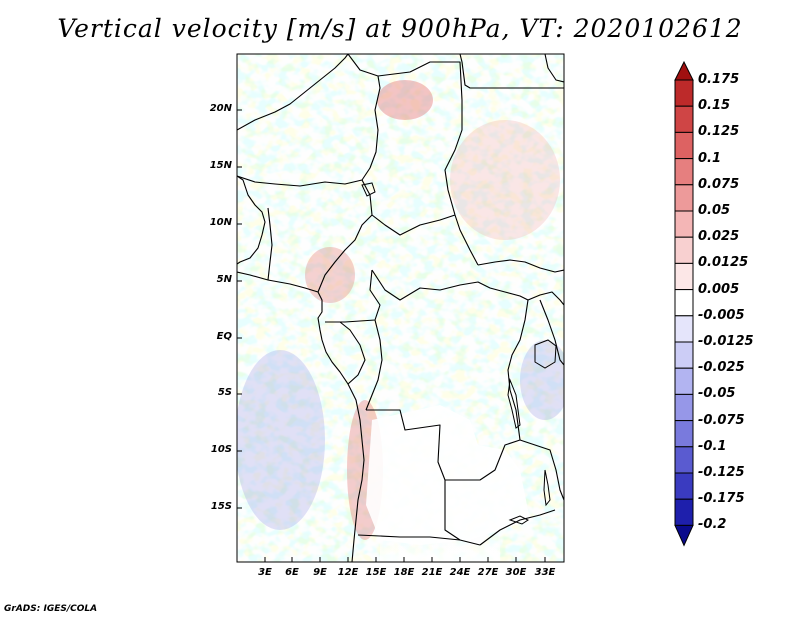  Describe the element at coordinates (541, 470) in the screenshot. I see `border-tanzania` at that location.